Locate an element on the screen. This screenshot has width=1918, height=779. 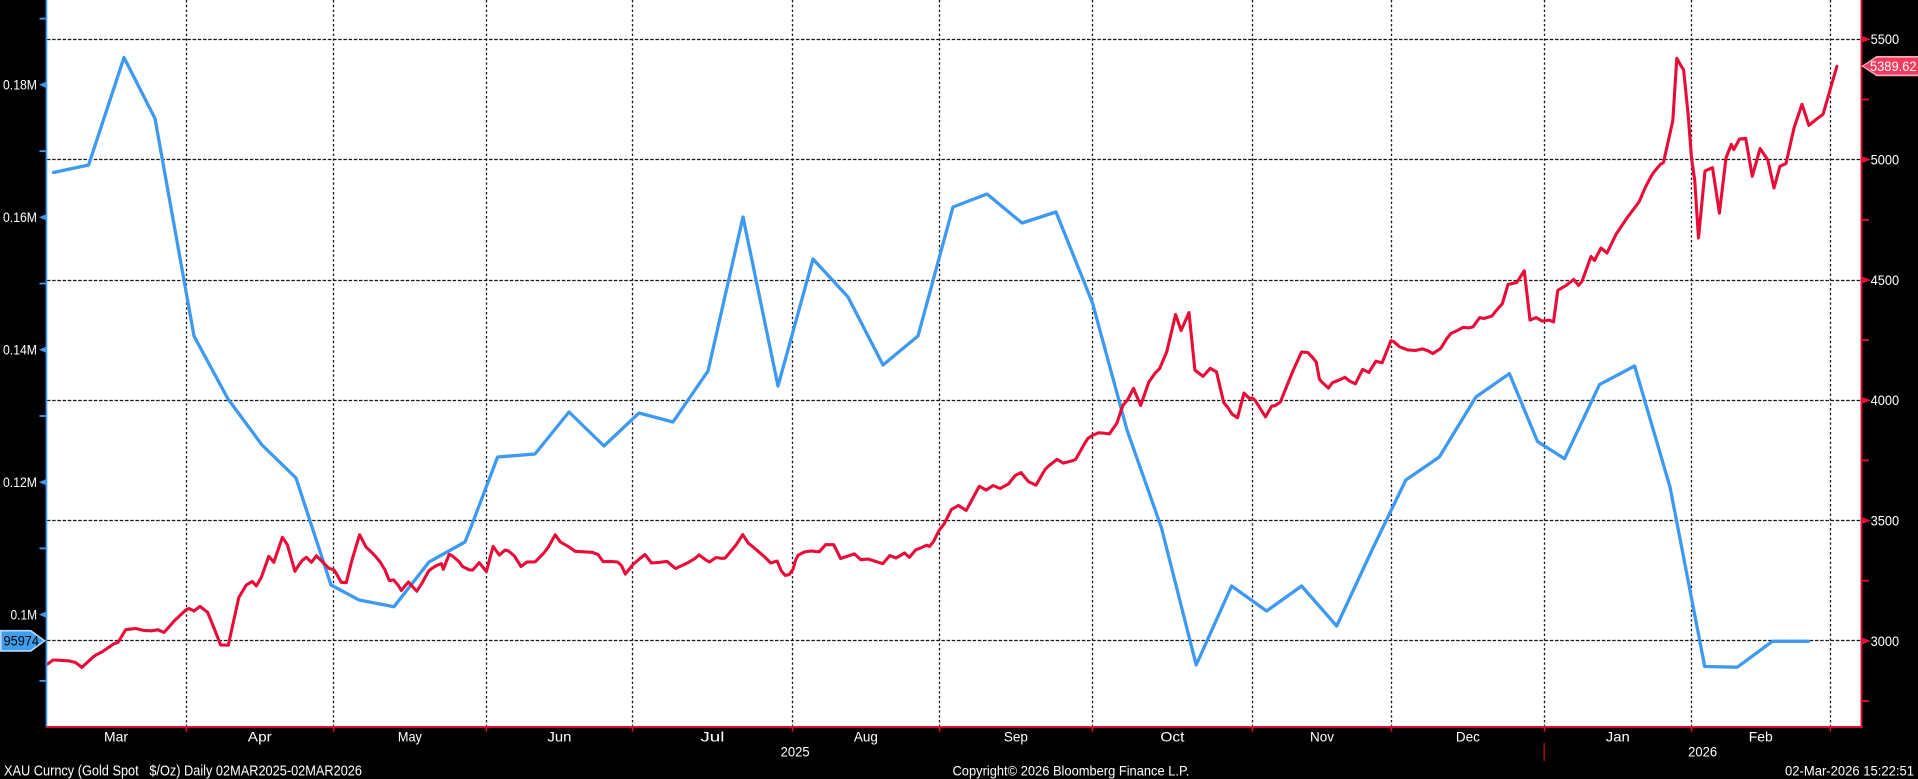
svg-text: Jun is located at coordinates (559, 737).